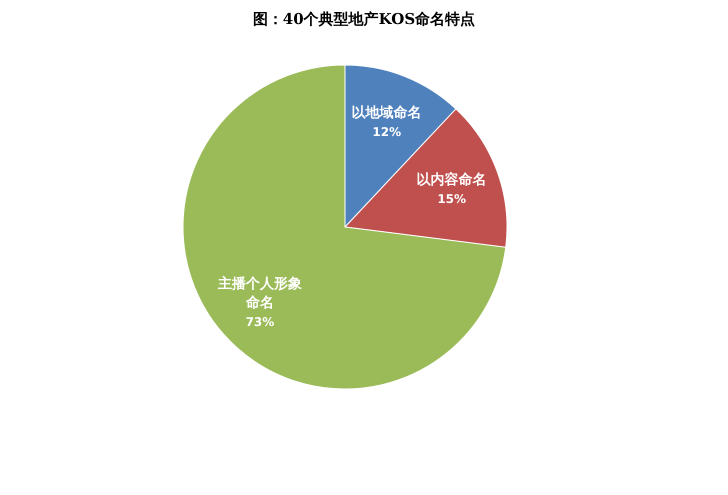 Image resolution: width=728 pixels, height=495 pixels. Describe the element at coordinates (387, 113) in the screenshot. I see `slice-label: 以地域命名` at that location.